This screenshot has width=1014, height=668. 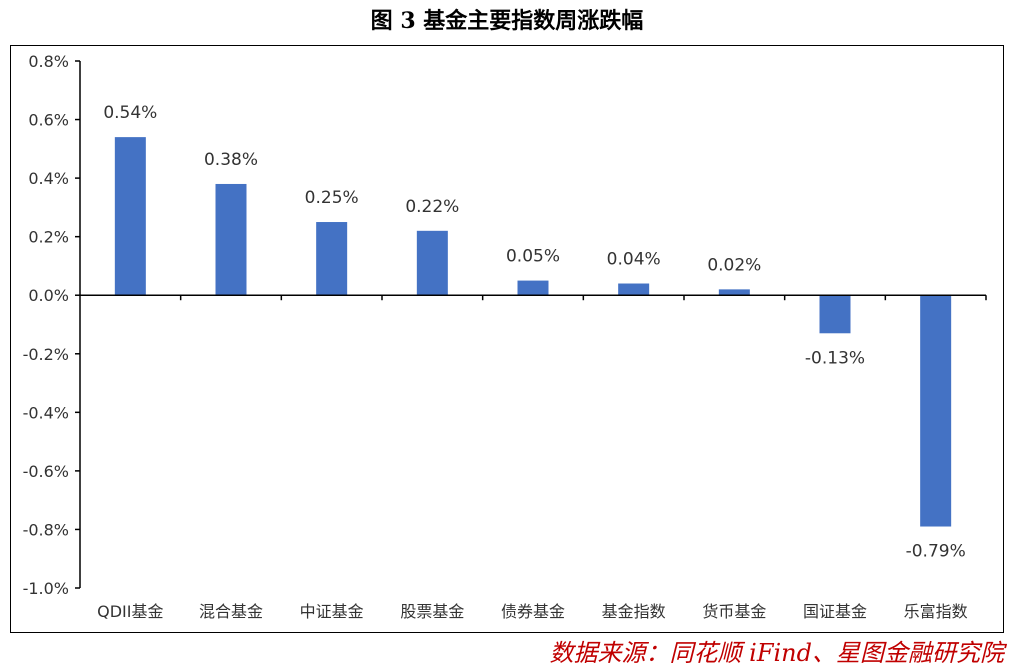 I want to click on data-label: 0.38%, so click(x=231, y=160).